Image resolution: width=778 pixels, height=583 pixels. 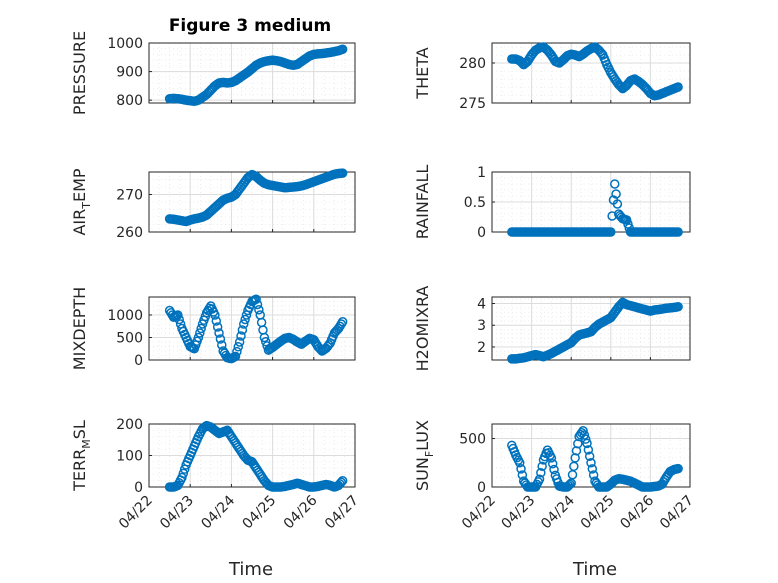 I want to click on panel-theta: 275 280 THETA, so click(x=552, y=77).